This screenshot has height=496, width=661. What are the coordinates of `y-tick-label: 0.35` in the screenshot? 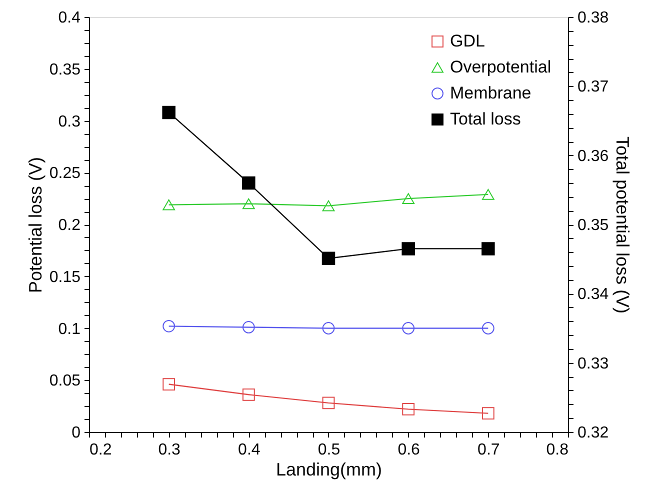 It's located at (65, 69).